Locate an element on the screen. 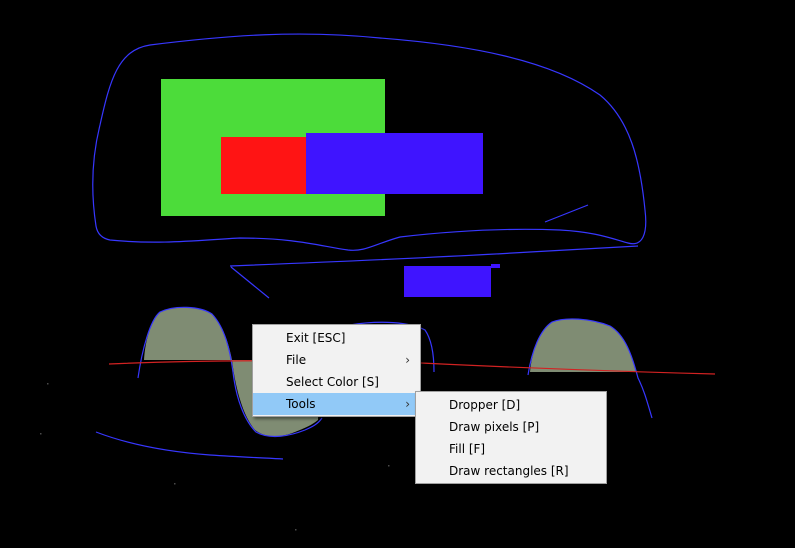  menu-item-tools: Tools › is located at coordinates (336, 404).